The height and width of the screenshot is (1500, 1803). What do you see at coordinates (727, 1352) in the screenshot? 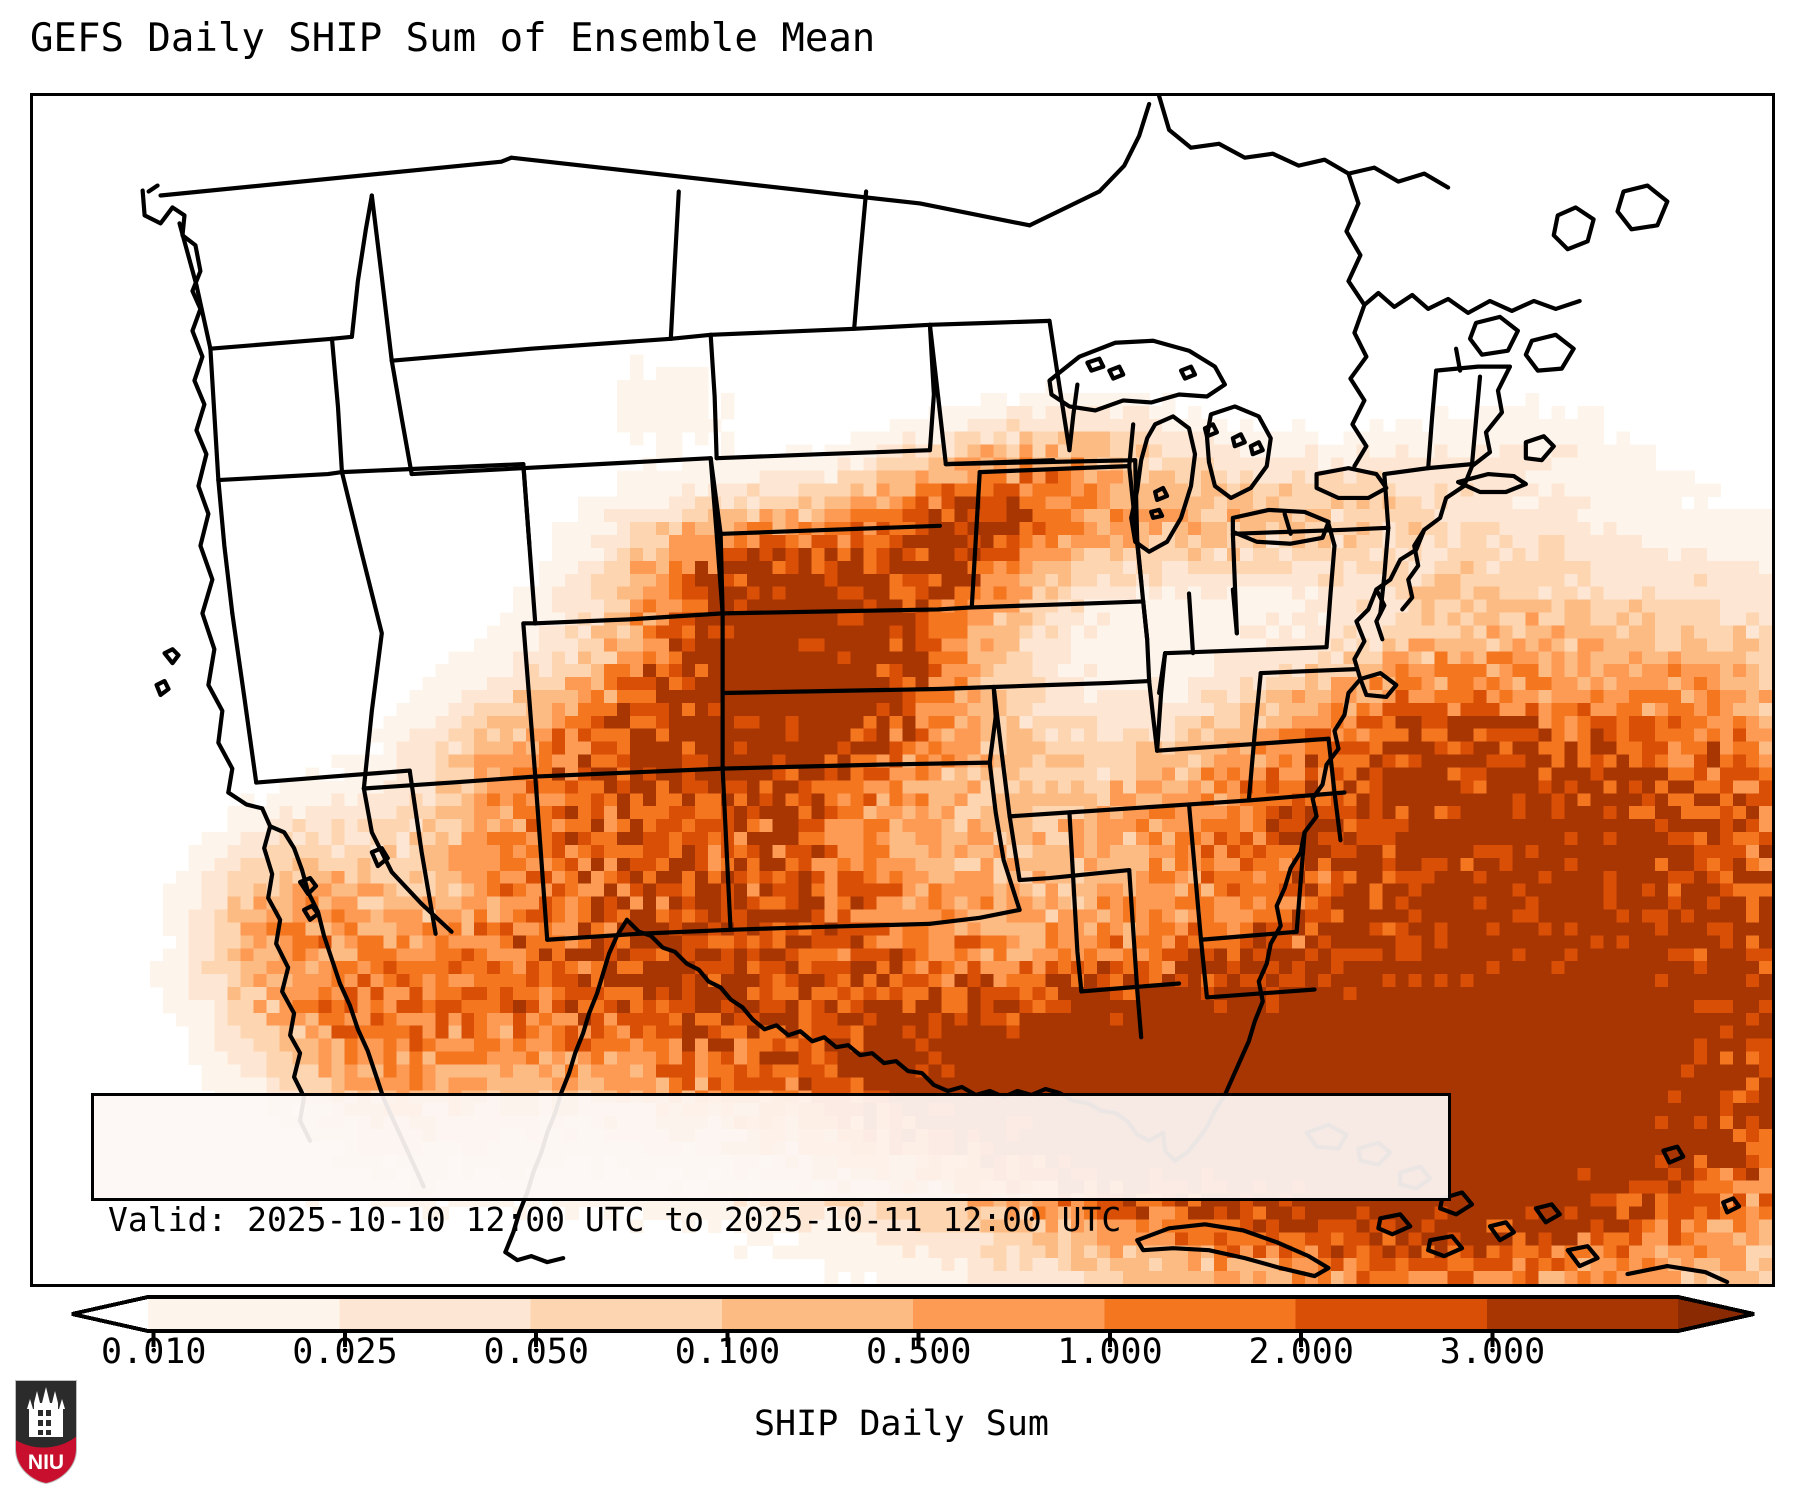
I see `colorbar-tick-3: 0.100` at bounding box center [727, 1352].